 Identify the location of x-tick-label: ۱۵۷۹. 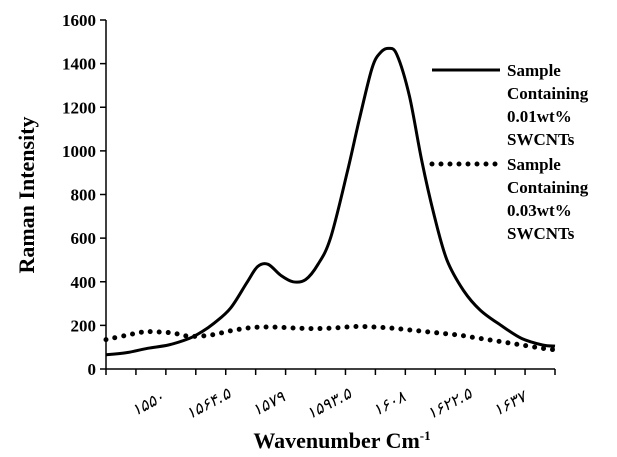
(269, 403).